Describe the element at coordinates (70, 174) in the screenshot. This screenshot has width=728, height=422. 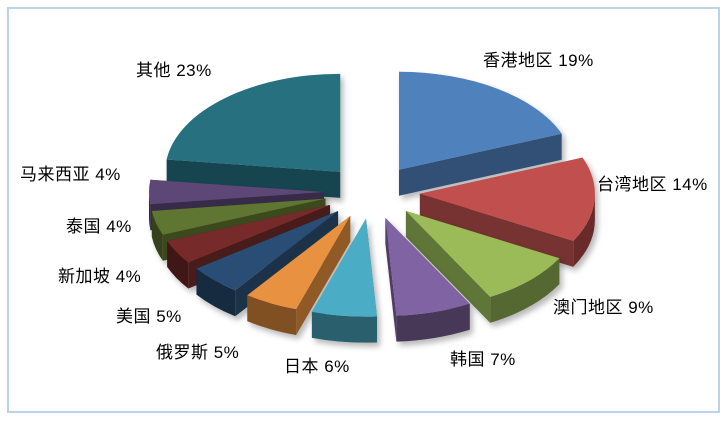
I see `slice-label-9: 马来西亚 4%` at that location.